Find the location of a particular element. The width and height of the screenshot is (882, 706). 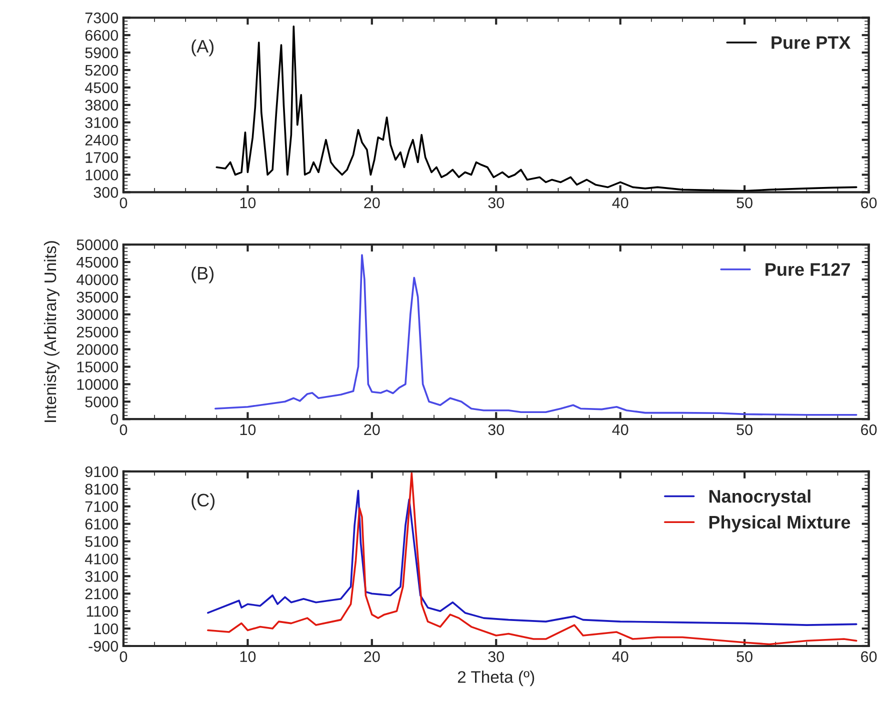

y-tick-label: 20000 is located at coordinates (97, 349).